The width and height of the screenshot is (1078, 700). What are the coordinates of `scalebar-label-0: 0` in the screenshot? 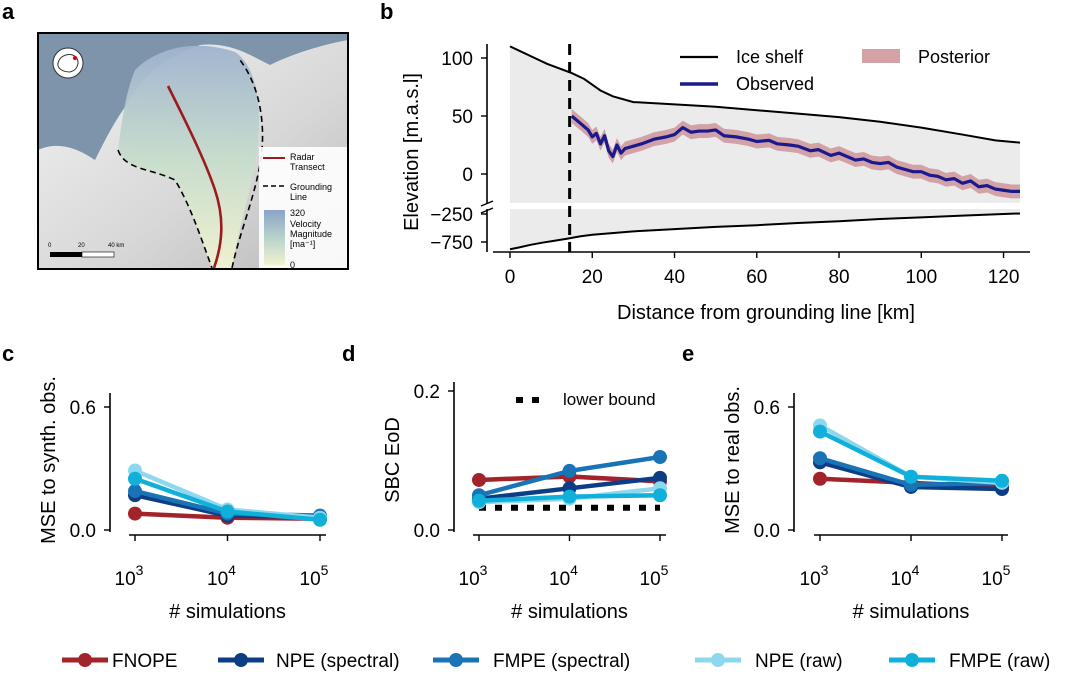 It's located at (50, 246).